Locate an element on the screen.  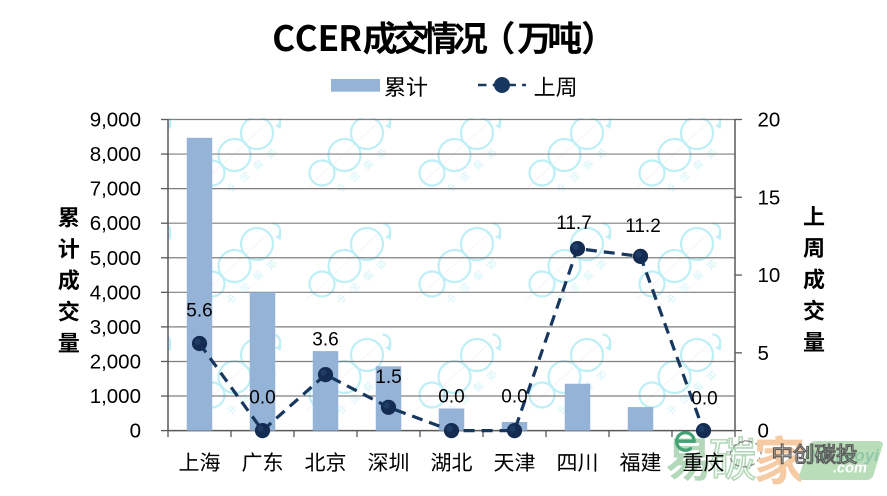
svg-text: 5.6 is located at coordinates (199, 311).